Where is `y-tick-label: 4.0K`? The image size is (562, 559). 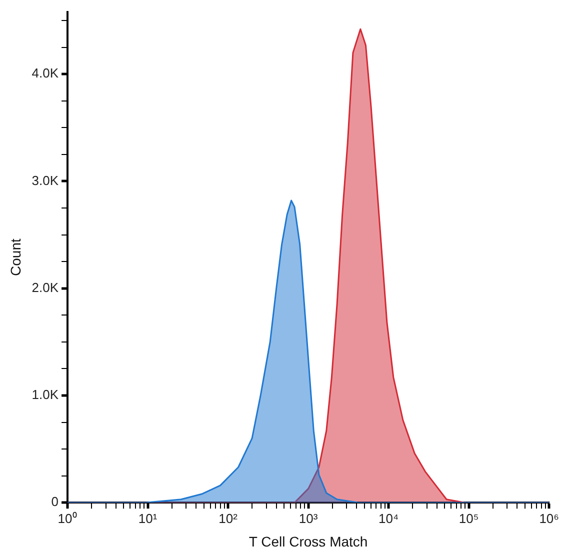 y-tick-label: 4.0K is located at coordinates (45, 73).